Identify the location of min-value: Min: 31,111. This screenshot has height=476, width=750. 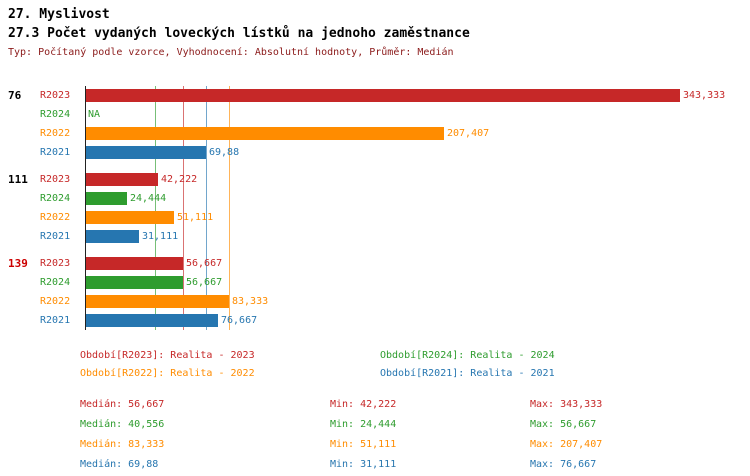
(363, 464).